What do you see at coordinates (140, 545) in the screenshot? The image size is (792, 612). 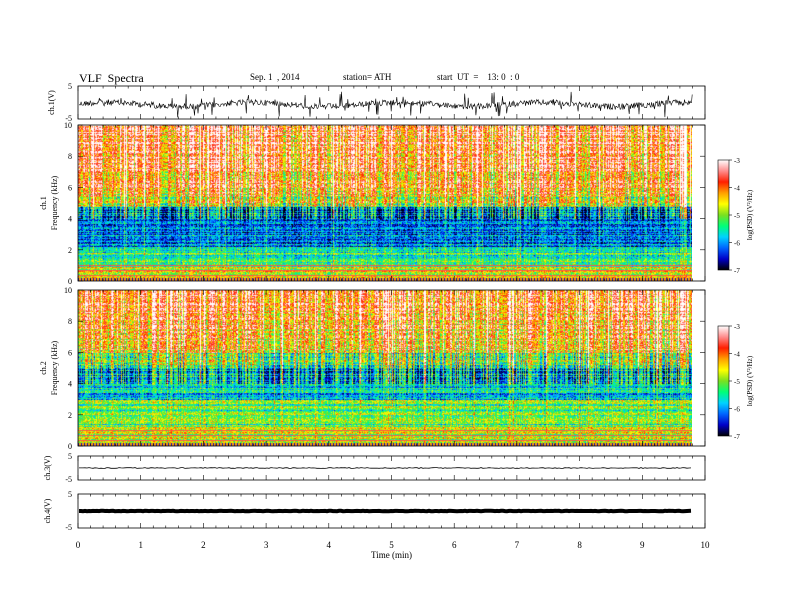 I see `x-tick-label: 1` at bounding box center [140, 545].